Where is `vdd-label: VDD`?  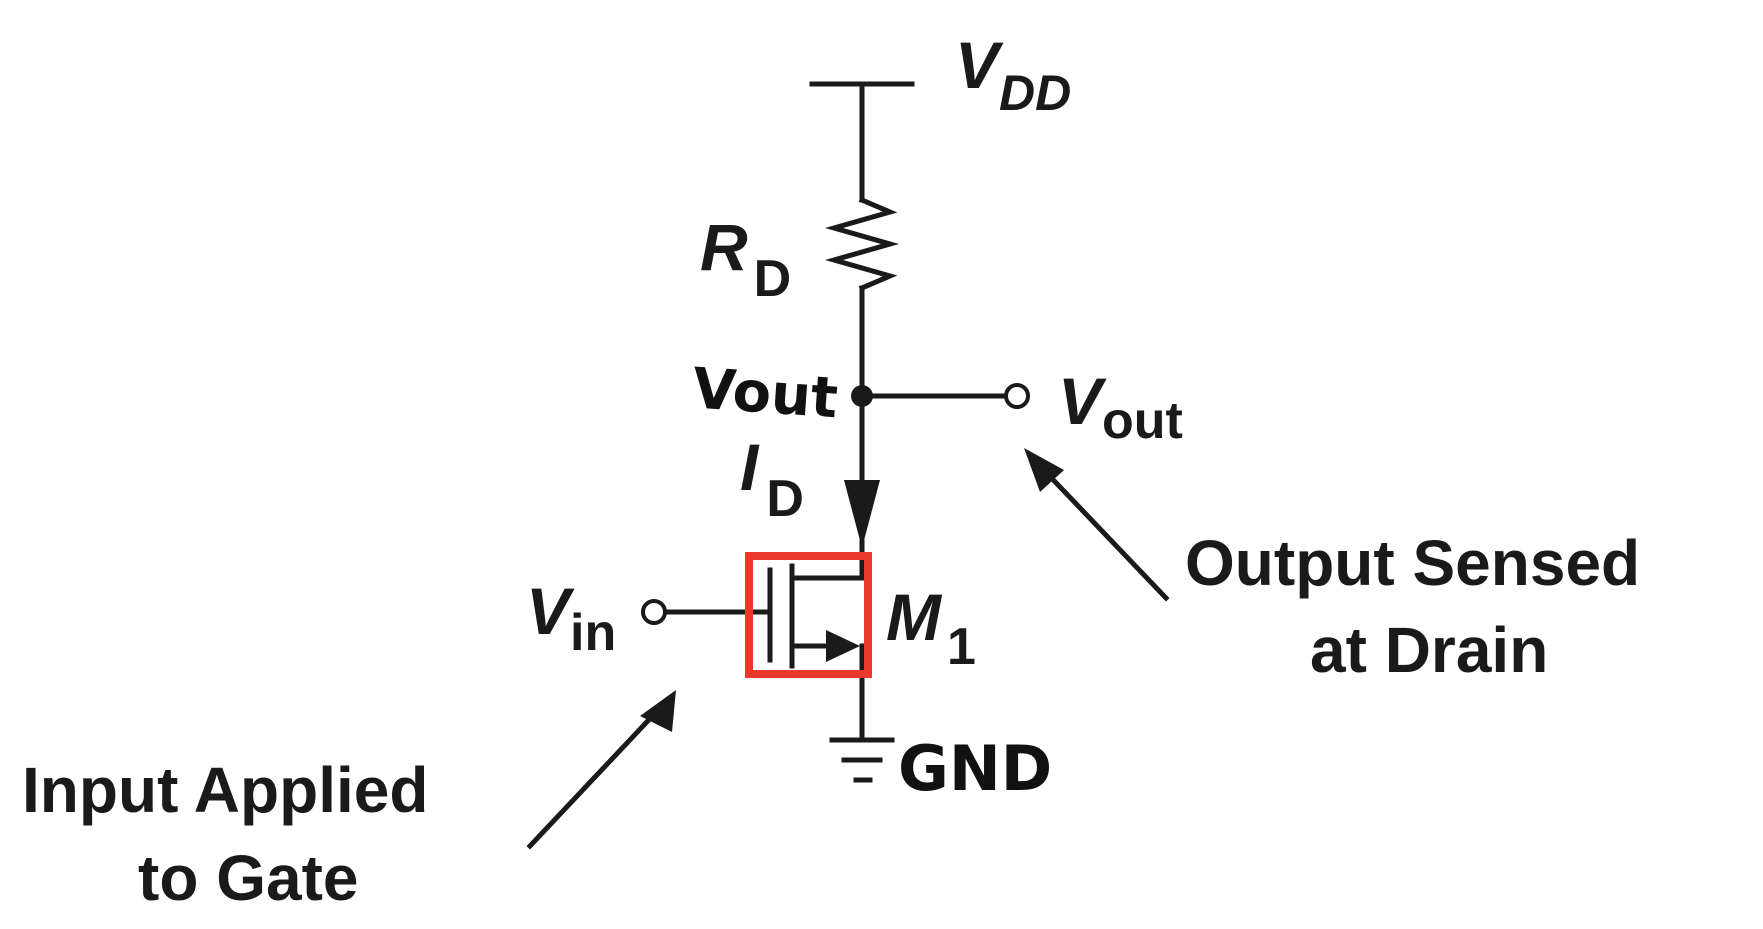
vdd-label: VDD is located at coordinates (1013, 74).